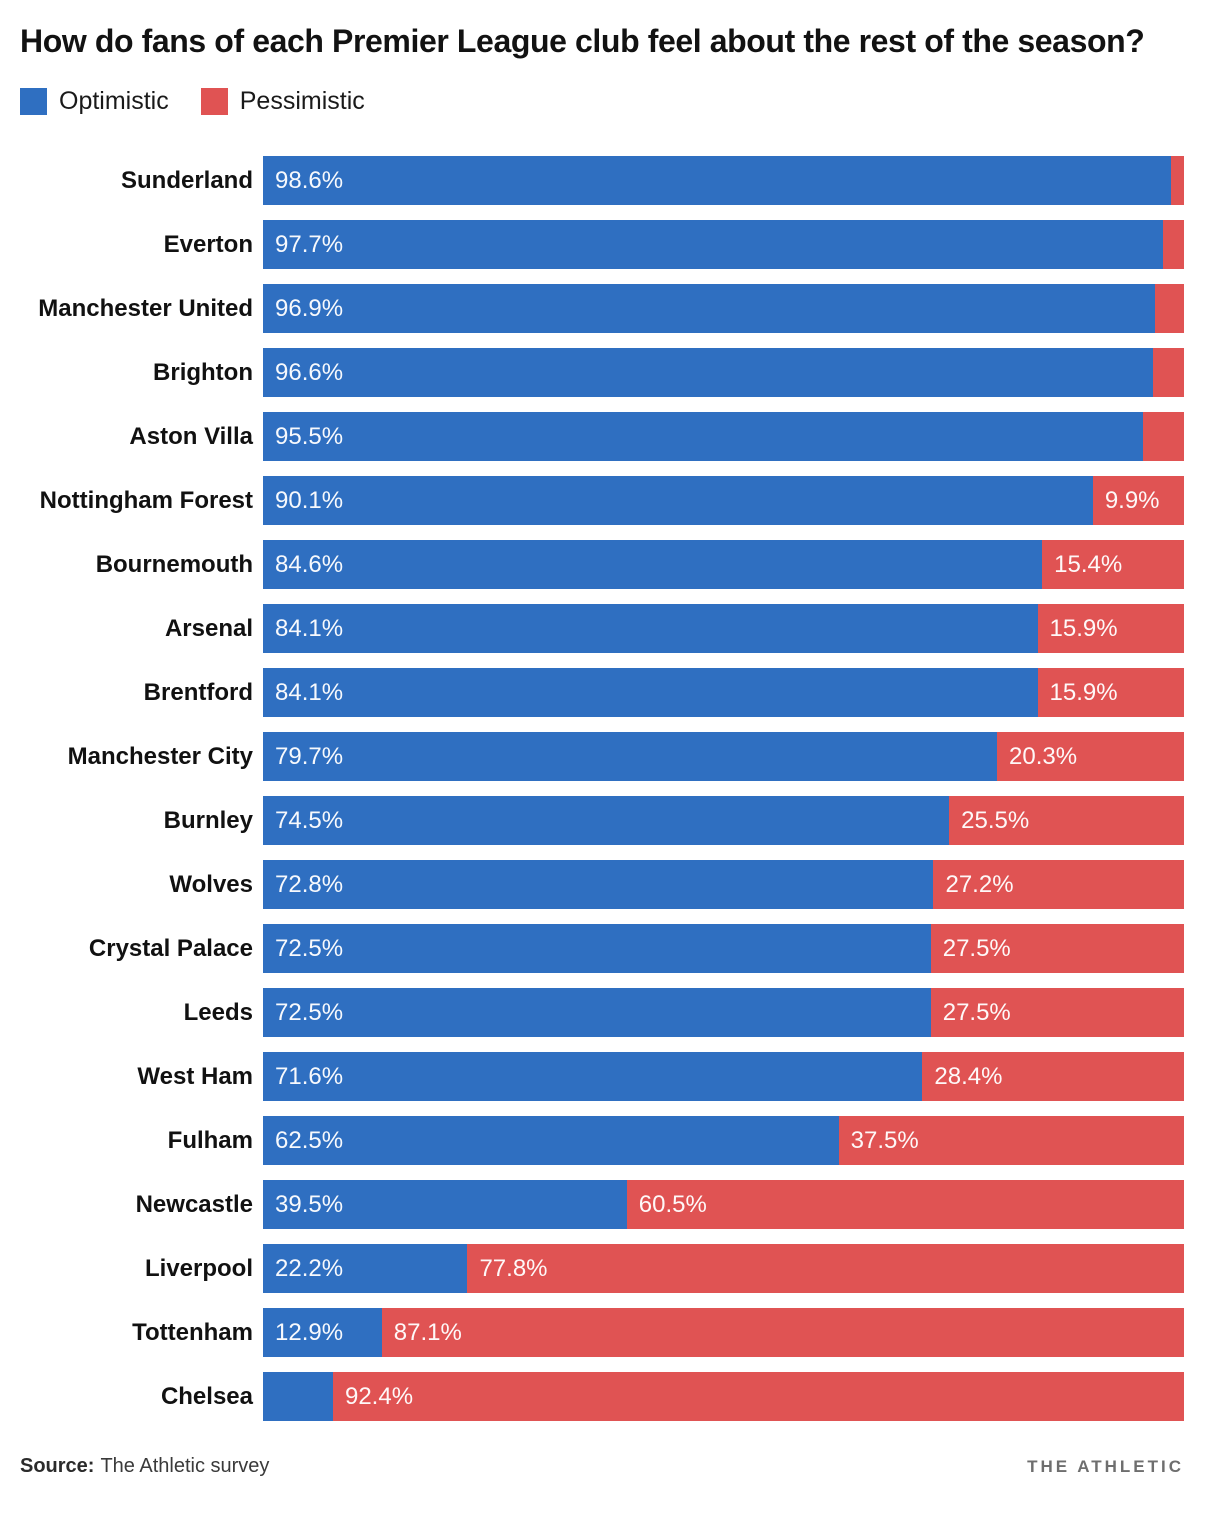 The height and width of the screenshot is (1539, 1205). Describe the element at coordinates (195, 1077) in the screenshot. I see `club-label: West Ham` at that location.